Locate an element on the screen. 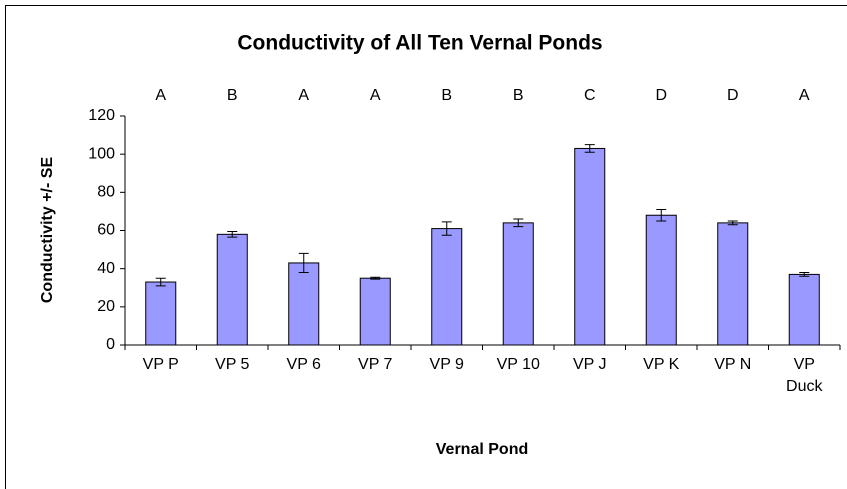 Image resolution: width=847 pixels, height=489 pixels. y-tick-label: 40 is located at coordinates (106, 268).